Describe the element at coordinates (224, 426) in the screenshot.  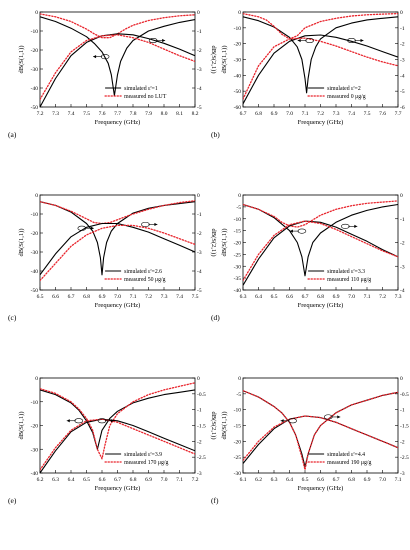
I see `y-left-axis-label: dB(S(1,1))` at that location.